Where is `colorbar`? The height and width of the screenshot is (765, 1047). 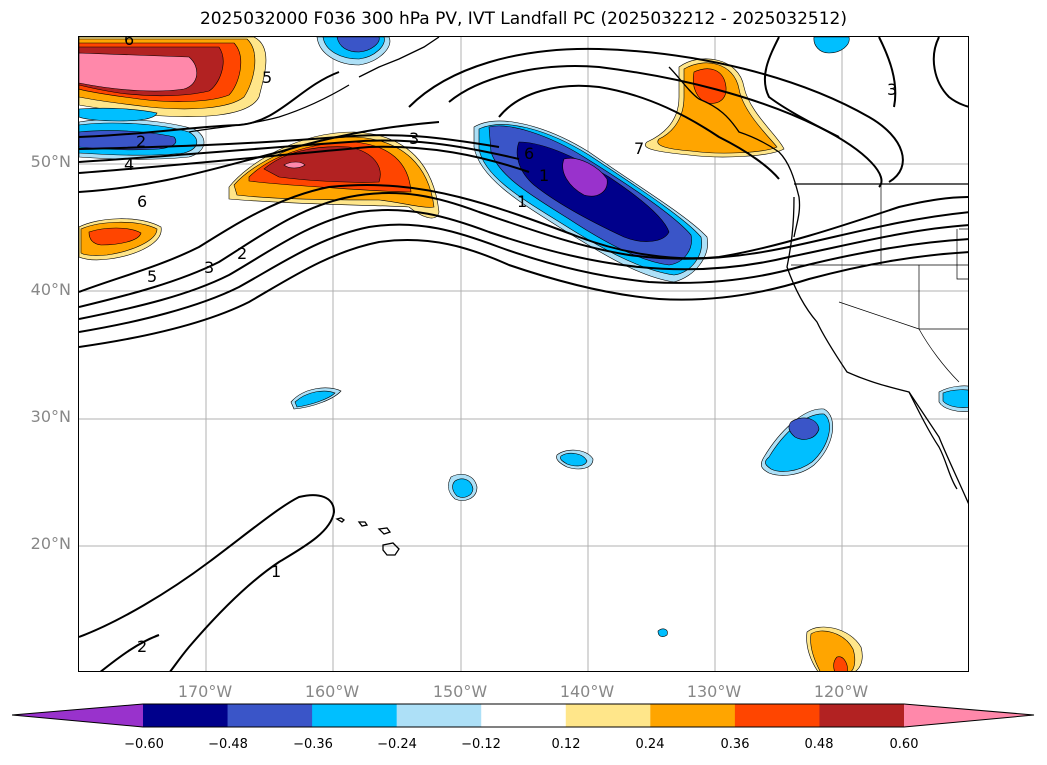 colorbar is located at coordinates (523, 715).